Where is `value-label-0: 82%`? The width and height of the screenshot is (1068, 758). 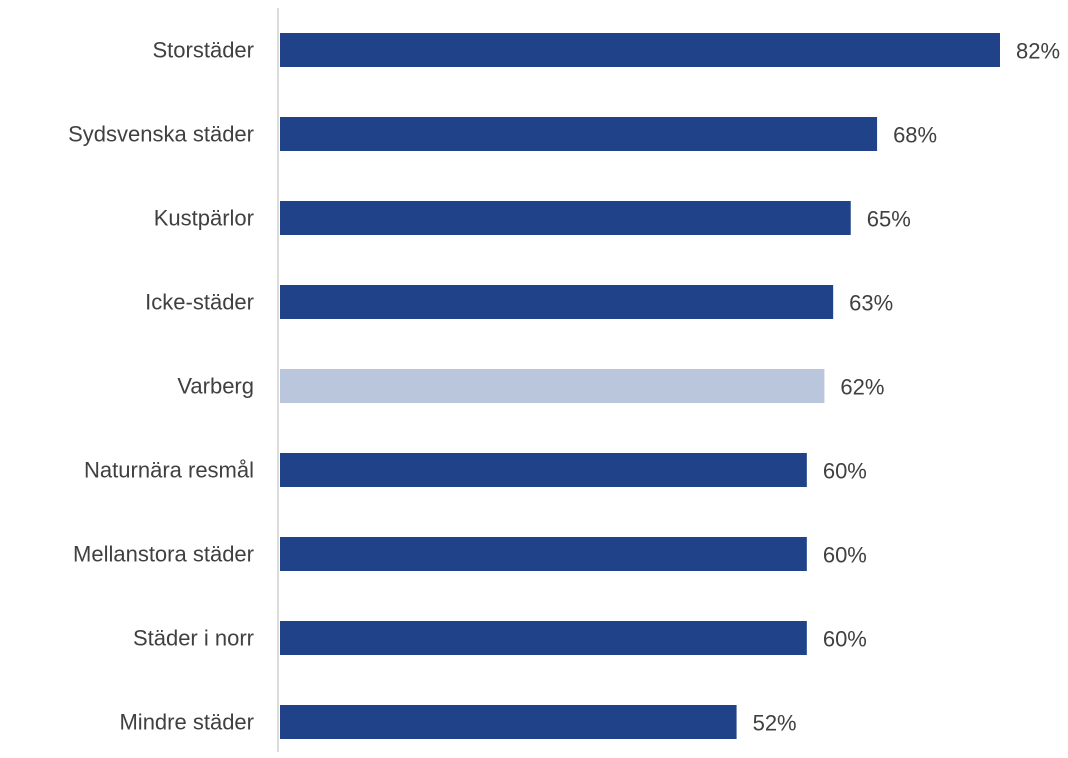
value-label-0: 82% is located at coordinates (1038, 51).